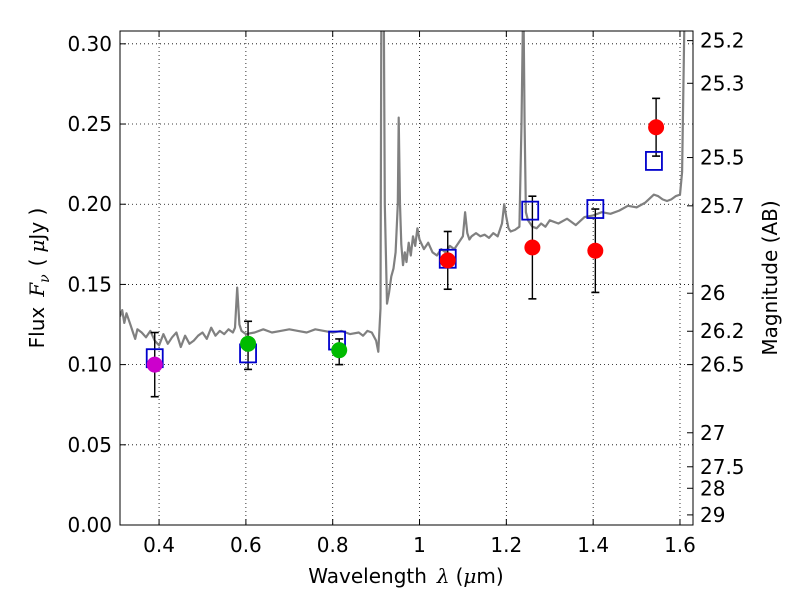 This screenshot has height=600, width=800. I want to click on y-tick-label: 0.15, so click(89, 284).